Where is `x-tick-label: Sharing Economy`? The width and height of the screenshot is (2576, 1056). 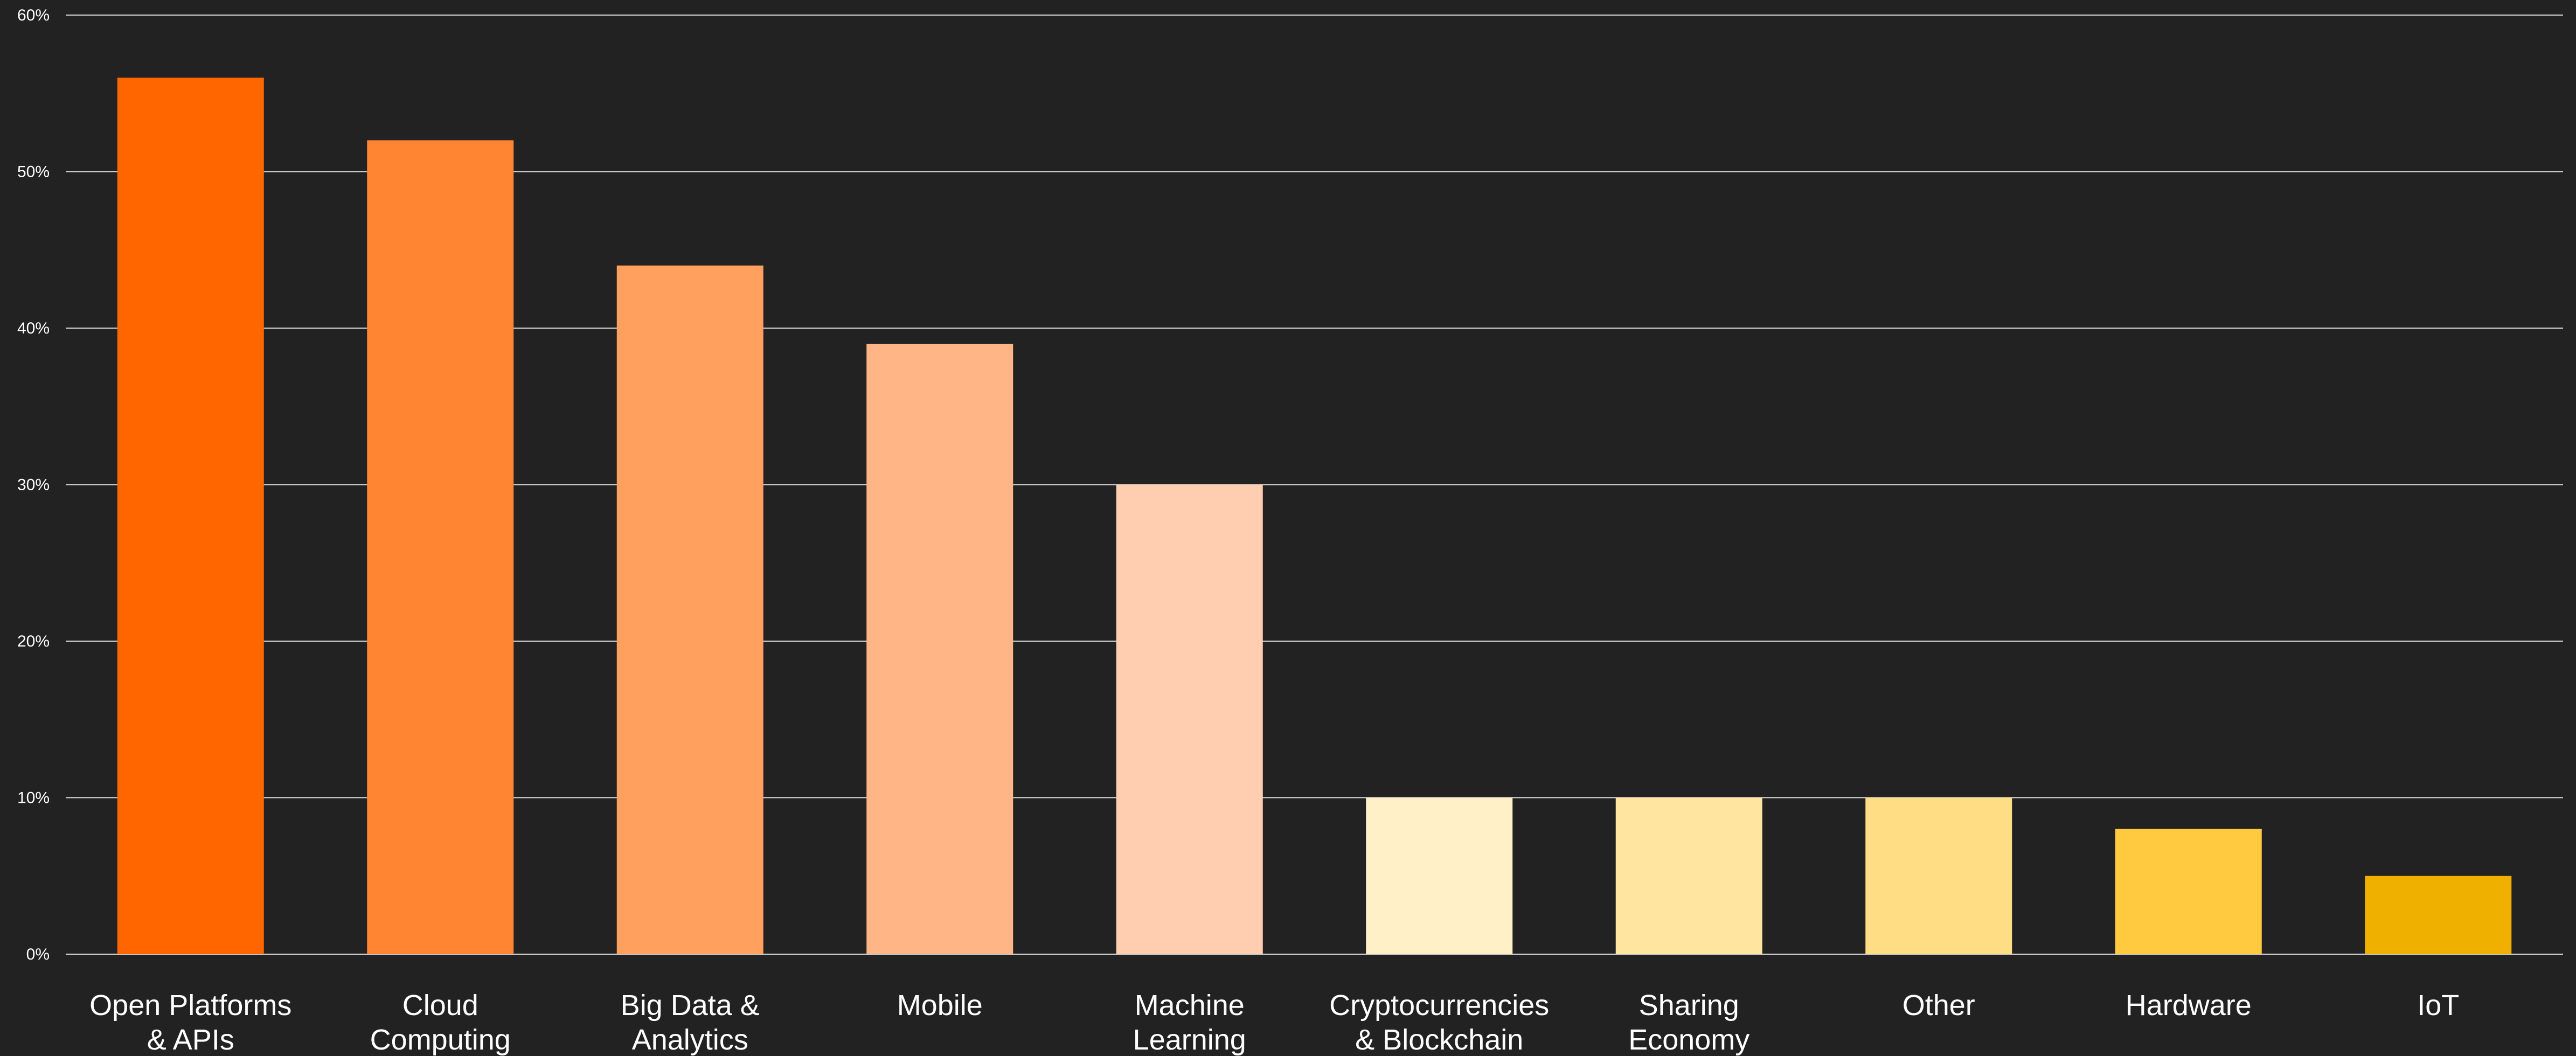
x-tick-label: Sharing Economy is located at coordinates (1688, 1022).